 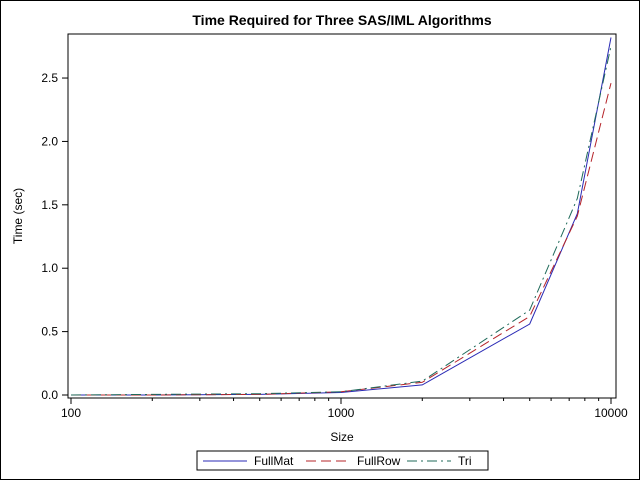 What do you see at coordinates (342, 460) in the screenshot?
I see `legend: FullMat FullRow Tri` at bounding box center [342, 460].